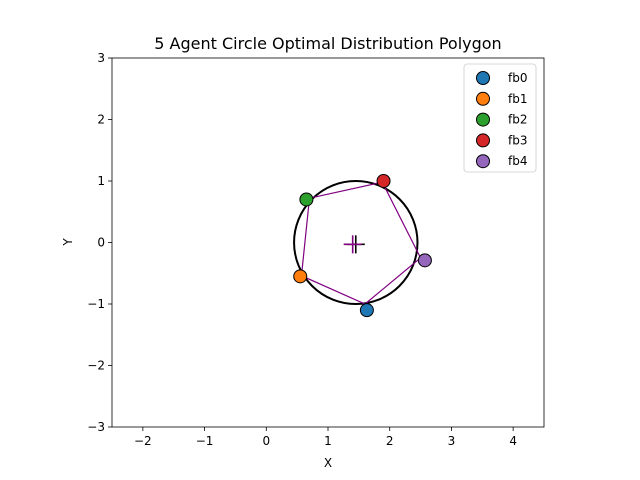 The image size is (640, 480). I want to click on point-fb3, so click(383, 181).